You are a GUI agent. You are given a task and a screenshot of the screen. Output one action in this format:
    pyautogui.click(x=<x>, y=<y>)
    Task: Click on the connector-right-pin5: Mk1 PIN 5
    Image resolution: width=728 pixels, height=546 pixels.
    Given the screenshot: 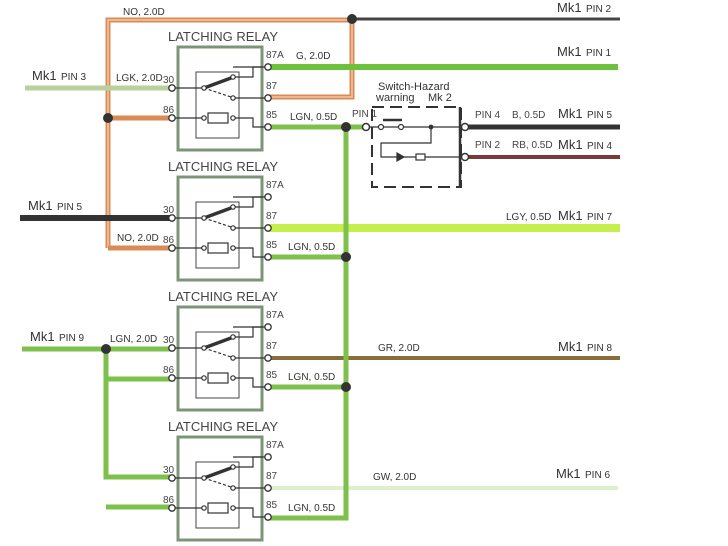 What is the action you would take?
    pyautogui.click(x=585, y=113)
    